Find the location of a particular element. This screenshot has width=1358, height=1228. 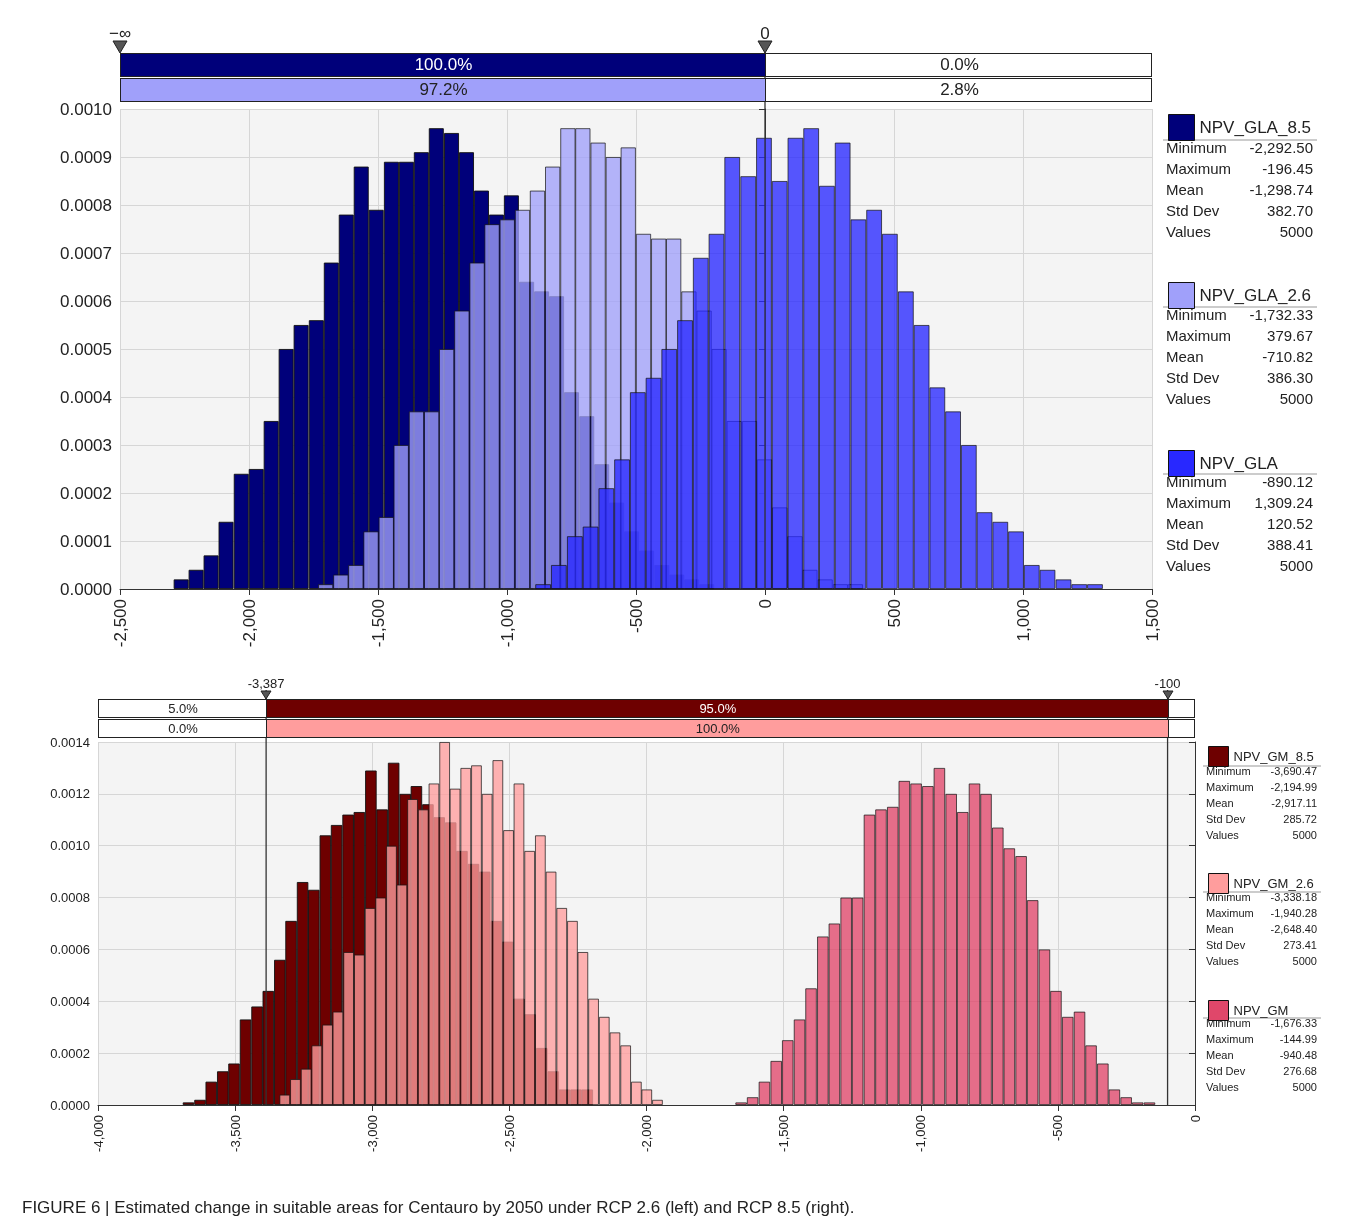

text: Std Dev 285.72 is located at coordinates (1261, 819).